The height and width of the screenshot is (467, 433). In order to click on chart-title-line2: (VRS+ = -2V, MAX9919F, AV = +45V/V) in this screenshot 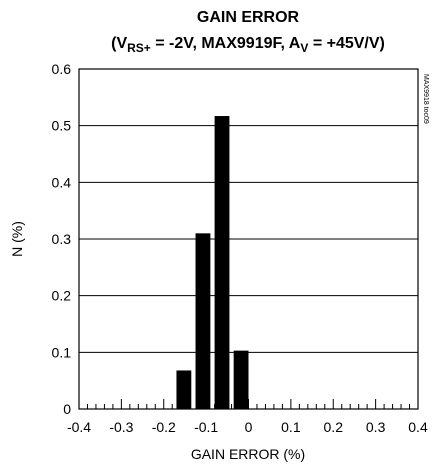, I will do `click(248, 45)`.